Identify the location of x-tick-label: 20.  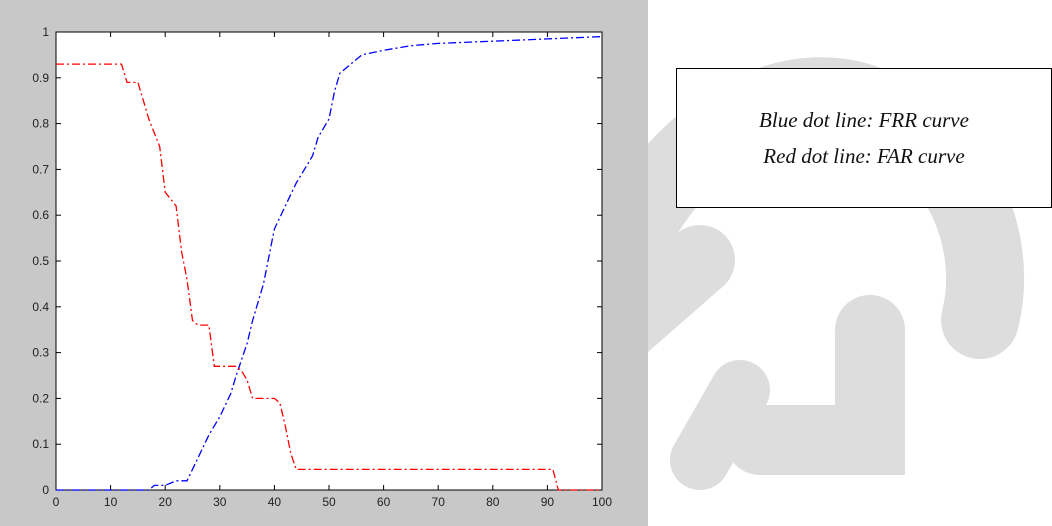
(166, 502).